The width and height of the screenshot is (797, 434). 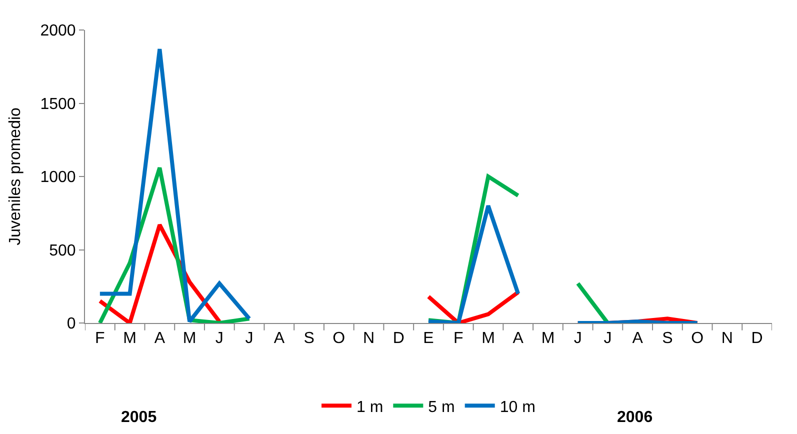 What do you see at coordinates (370, 407) in the screenshot?
I see `legend-label: 1 m` at bounding box center [370, 407].